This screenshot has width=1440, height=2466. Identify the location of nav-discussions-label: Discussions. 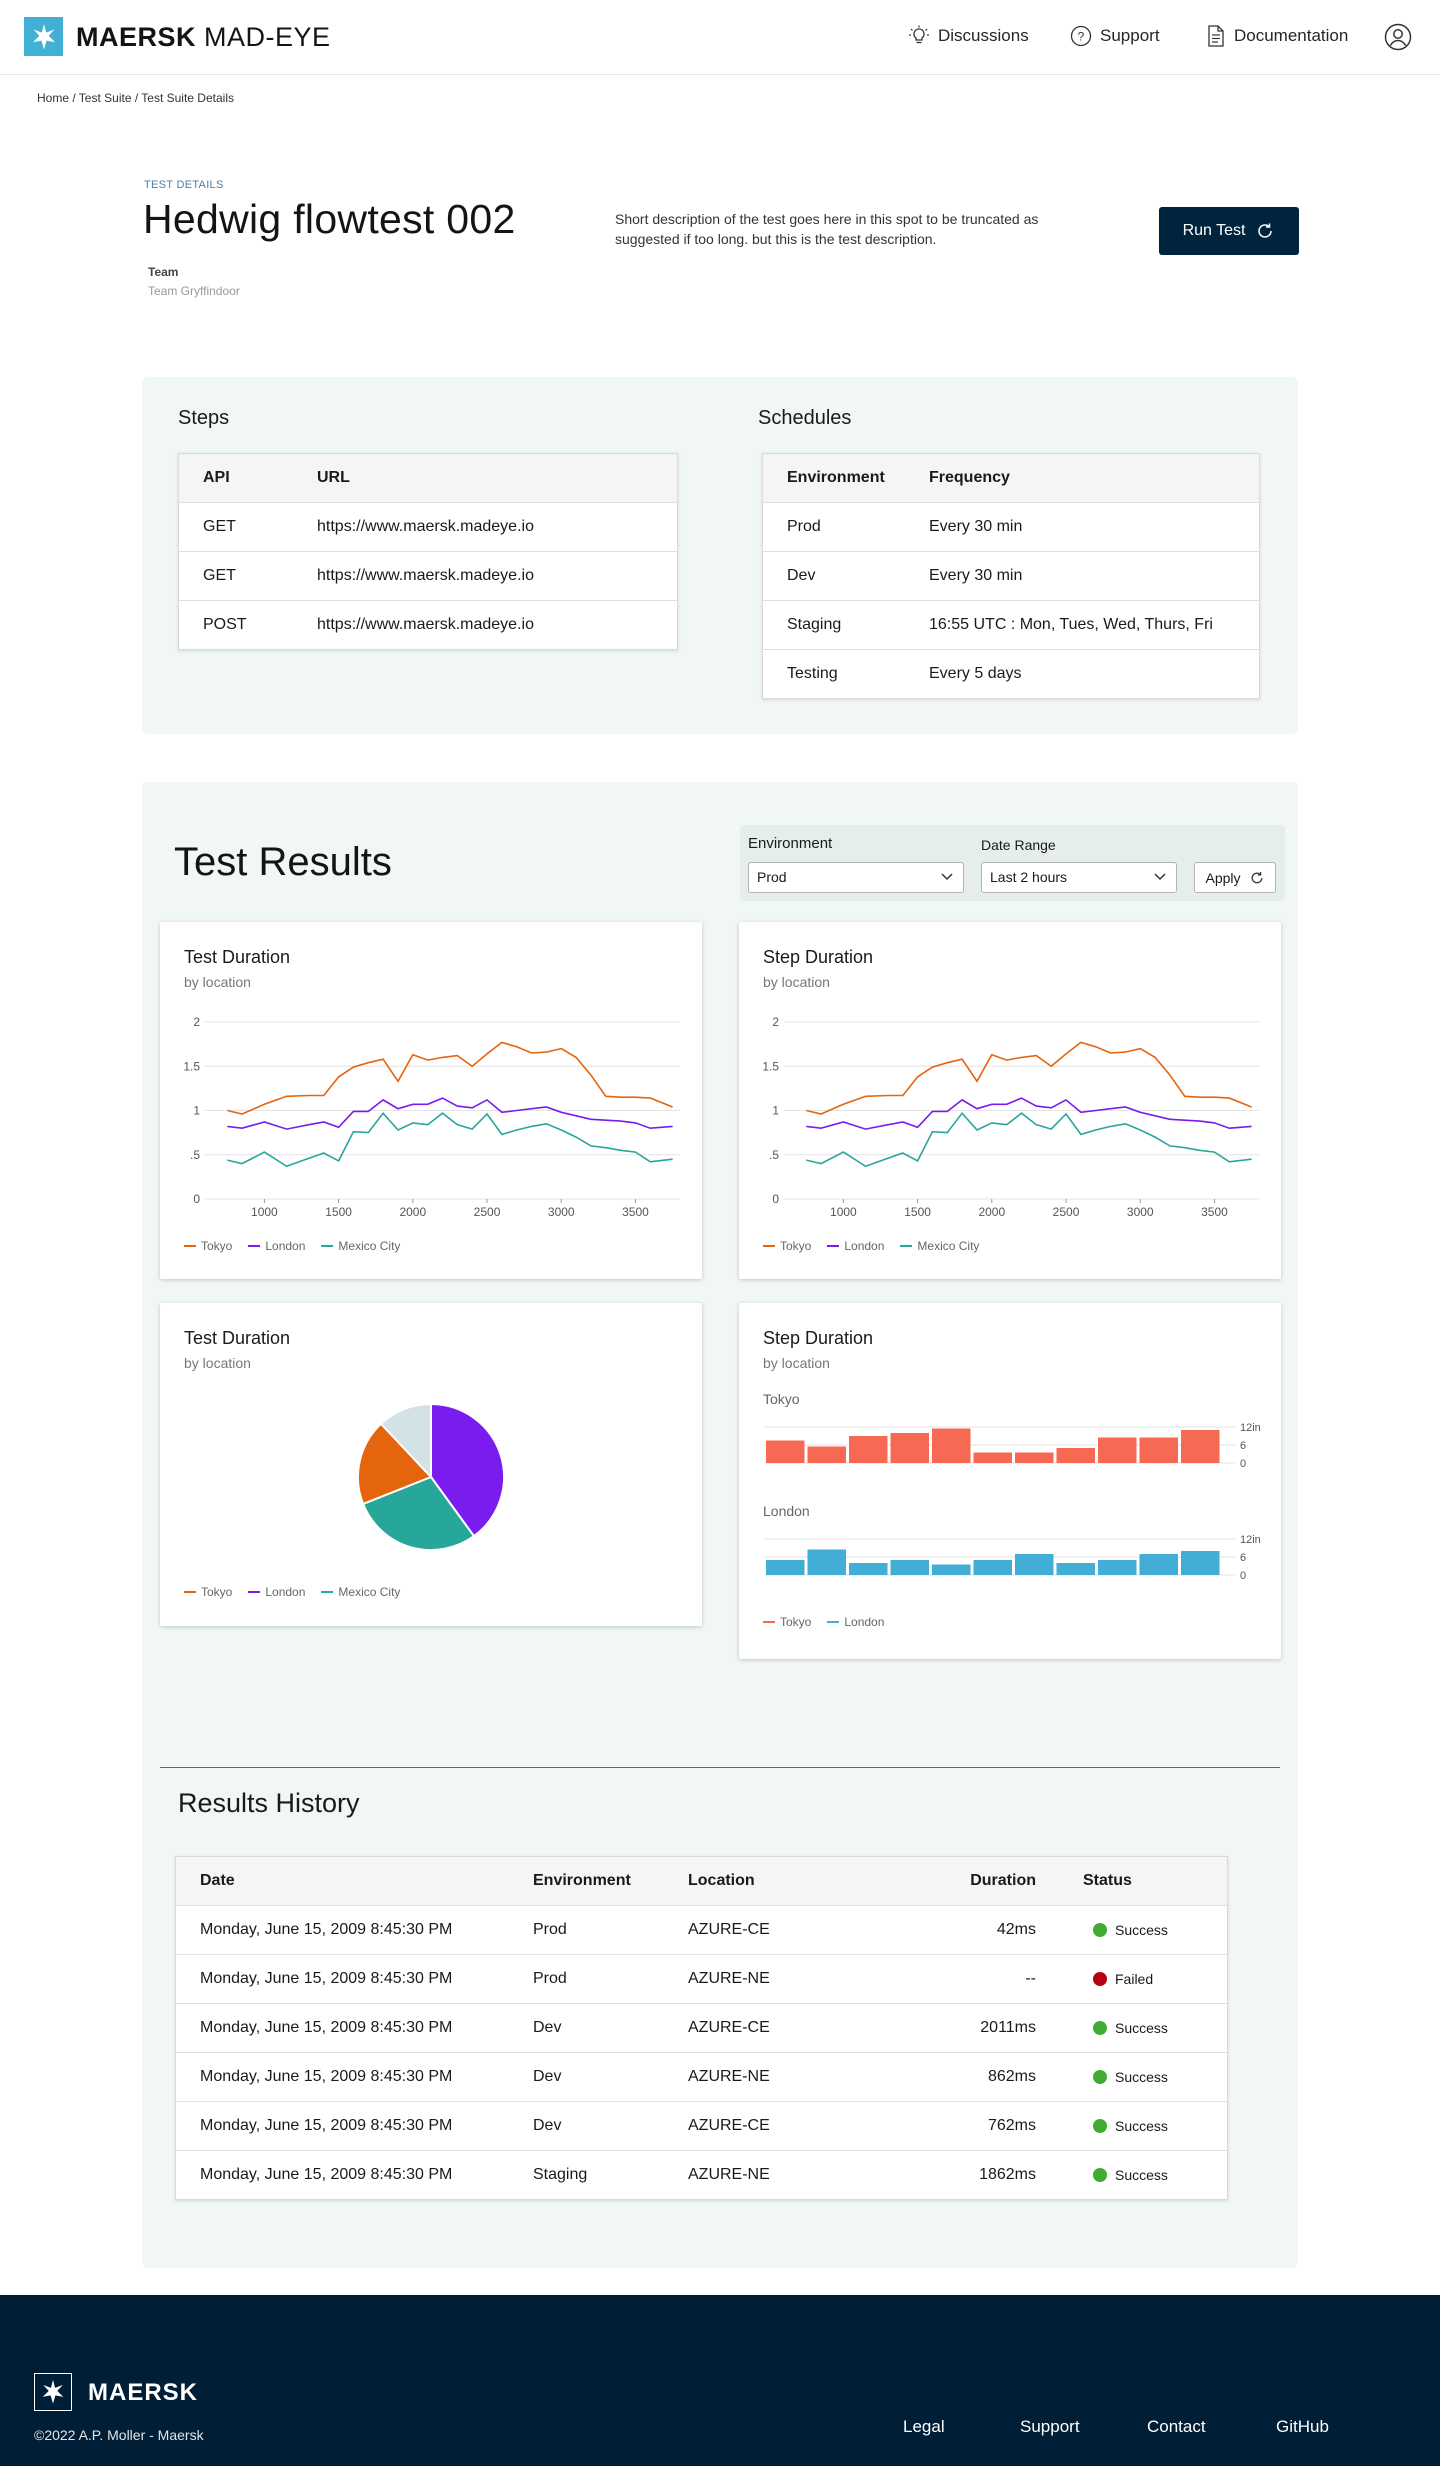
(983, 35).